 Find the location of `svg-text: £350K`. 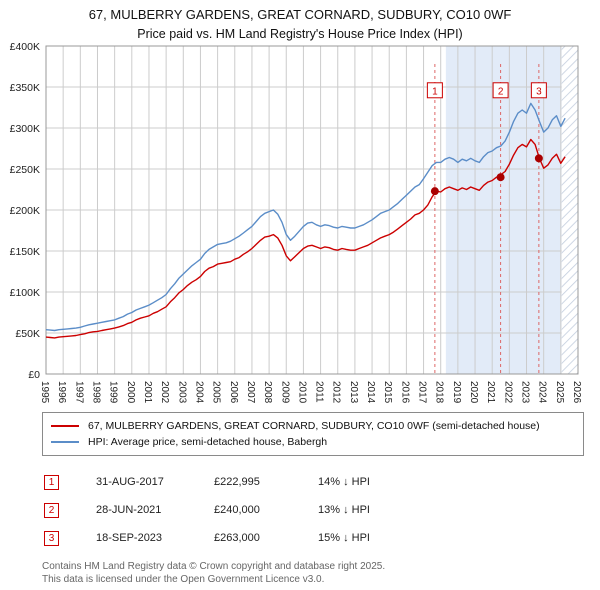

svg-text: £350K is located at coordinates (25, 88).